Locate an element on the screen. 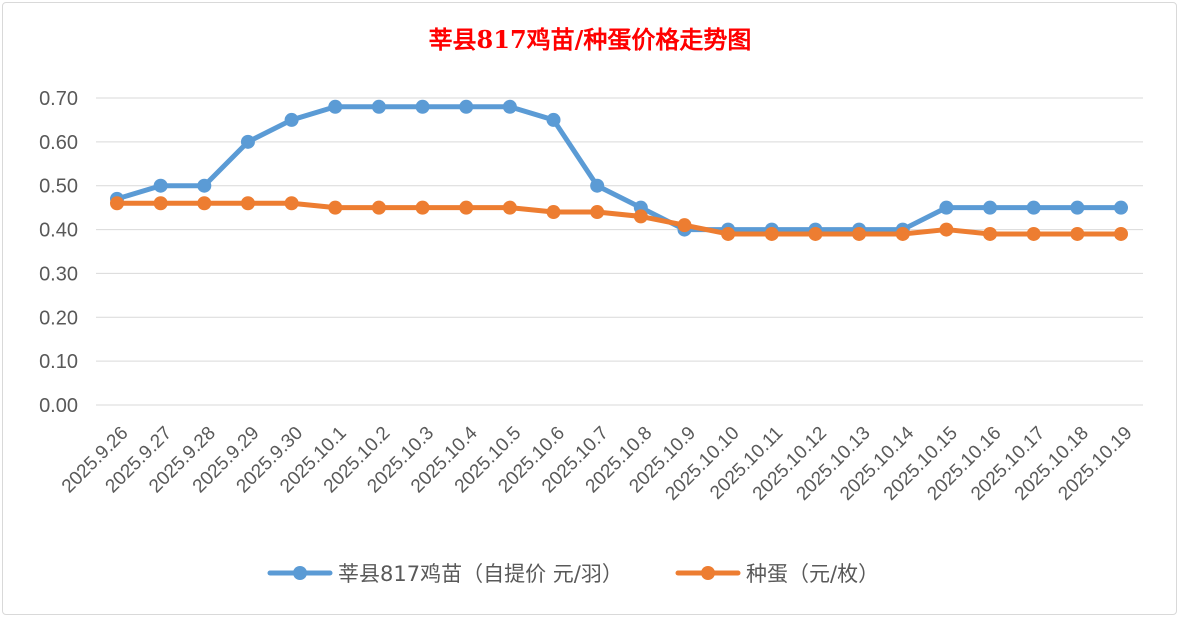 The width and height of the screenshot is (1181, 619). legend: 莘县817鸡苗（自提价 元/羽） 种蛋（元/枚） is located at coordinates (573, 574).